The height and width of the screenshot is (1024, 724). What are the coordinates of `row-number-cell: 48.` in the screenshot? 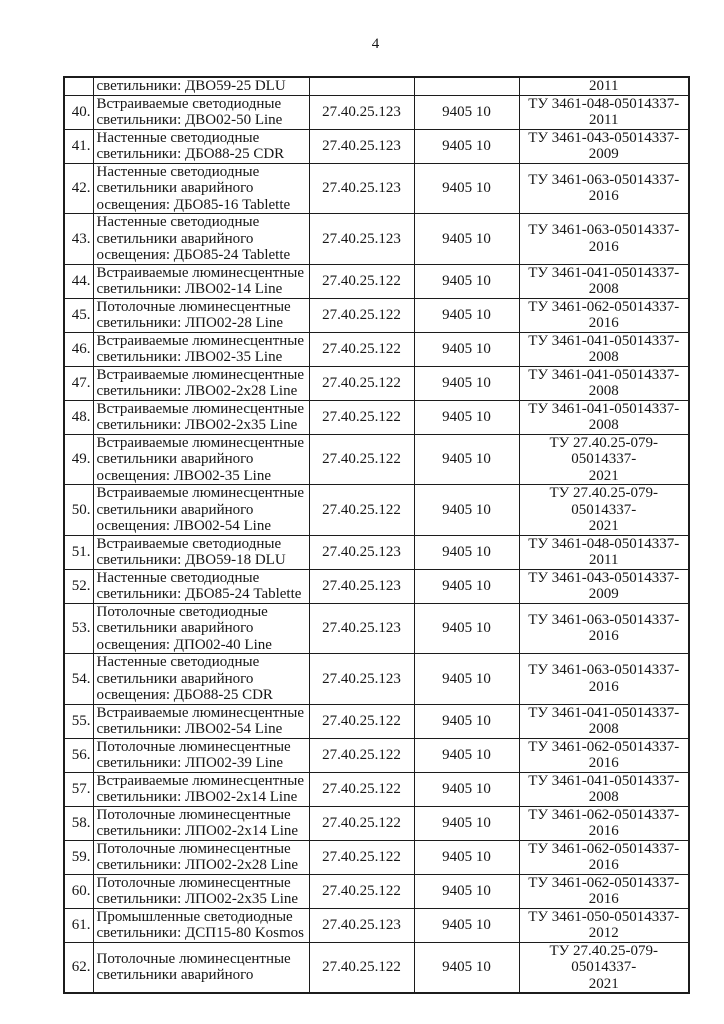 It's located at (78, 417).